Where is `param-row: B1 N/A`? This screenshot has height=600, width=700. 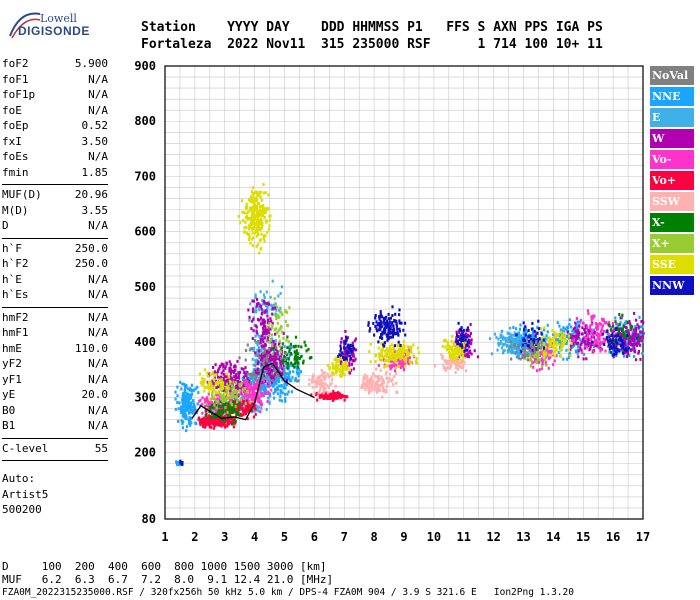 param-row: B1 N/A is located at coordinates (55, 427).